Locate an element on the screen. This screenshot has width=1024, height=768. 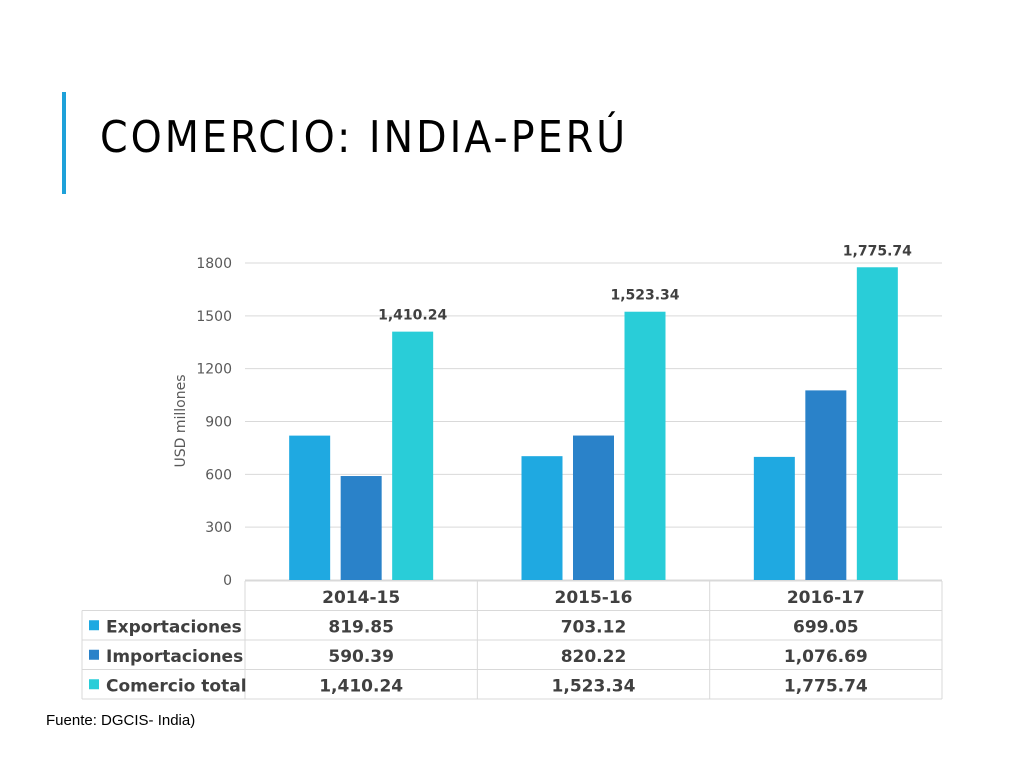
slide-title: COMERCIO: INDIA-PERÚ is located at coordinates (364, 137).